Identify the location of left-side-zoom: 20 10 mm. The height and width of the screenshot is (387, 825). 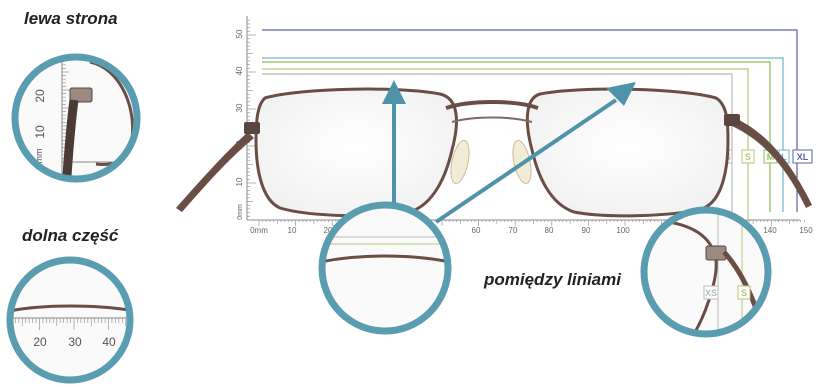
(76, 118).